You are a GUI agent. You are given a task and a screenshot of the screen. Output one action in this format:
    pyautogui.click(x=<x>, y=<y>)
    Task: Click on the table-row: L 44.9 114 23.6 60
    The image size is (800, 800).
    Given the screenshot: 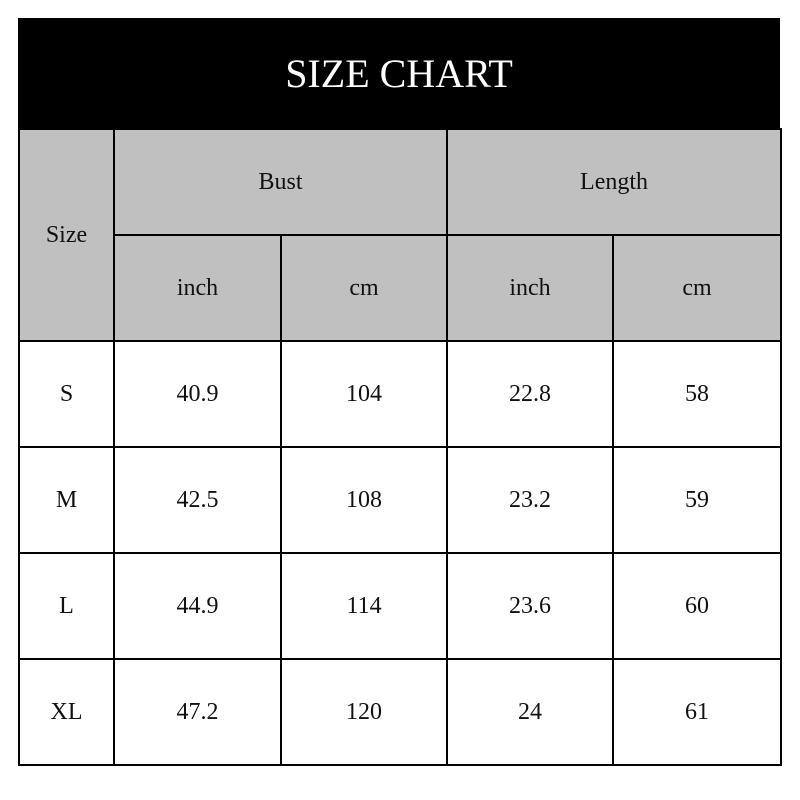 What is the action you would take?
    pyautogui.click(x=400, y=606)
    